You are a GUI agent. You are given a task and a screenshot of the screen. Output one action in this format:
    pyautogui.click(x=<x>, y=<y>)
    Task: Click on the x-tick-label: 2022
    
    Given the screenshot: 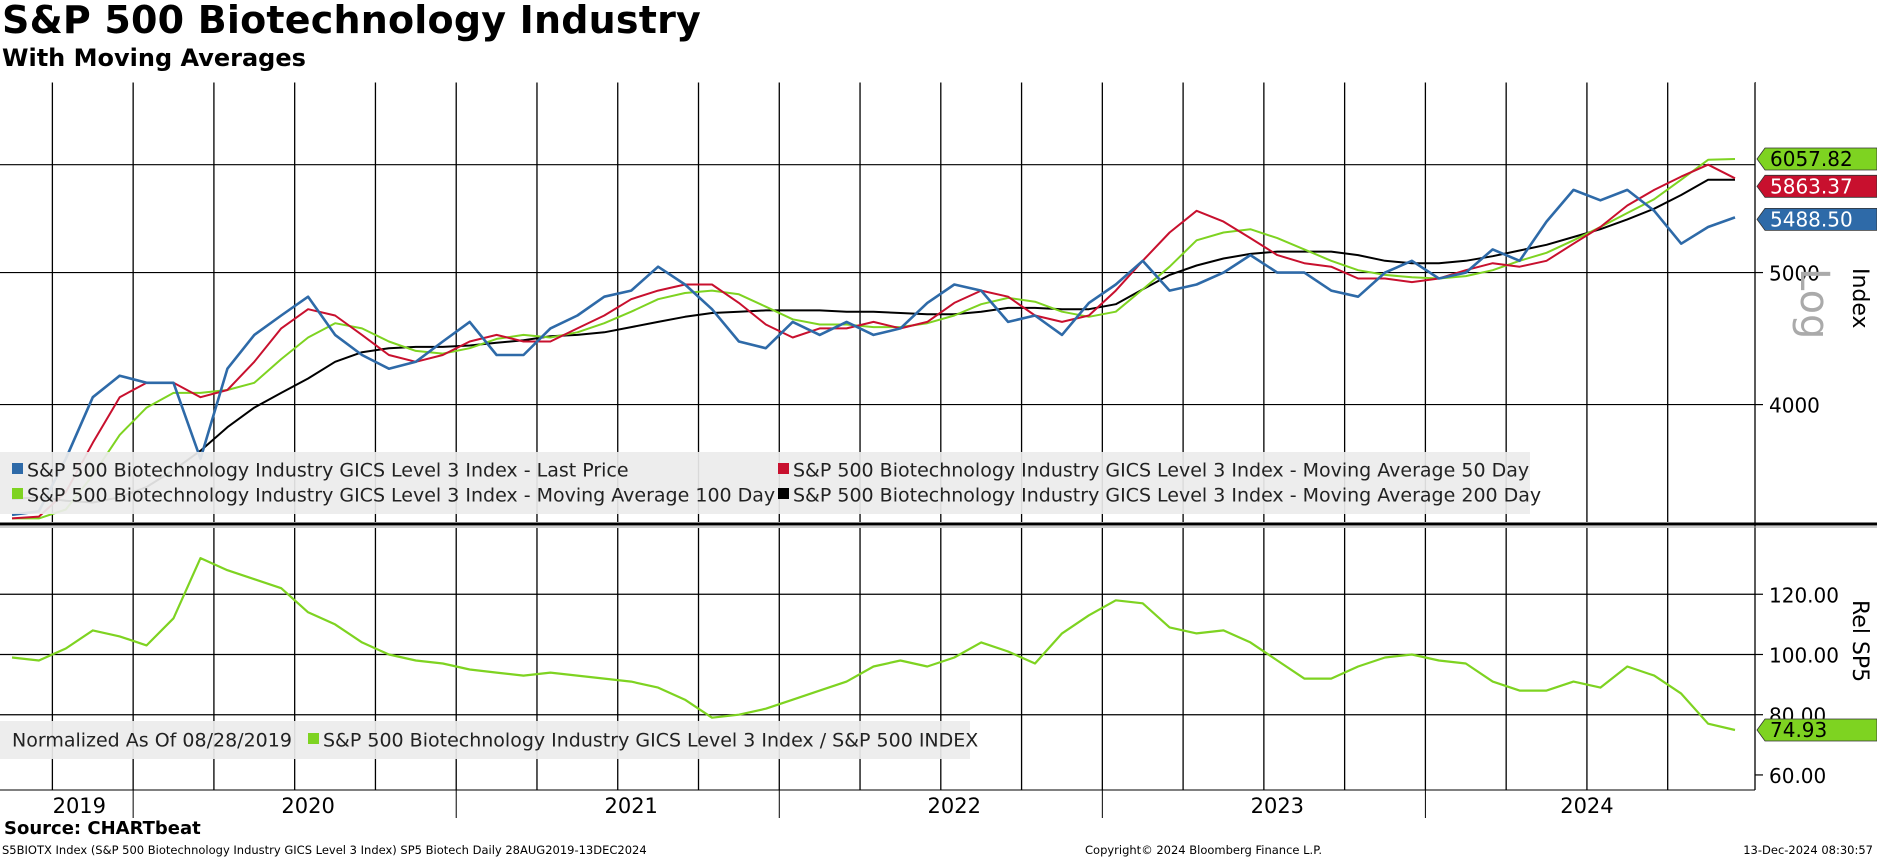 What is the action you would take?
    pyautogui.click(x=954, y=806)
    